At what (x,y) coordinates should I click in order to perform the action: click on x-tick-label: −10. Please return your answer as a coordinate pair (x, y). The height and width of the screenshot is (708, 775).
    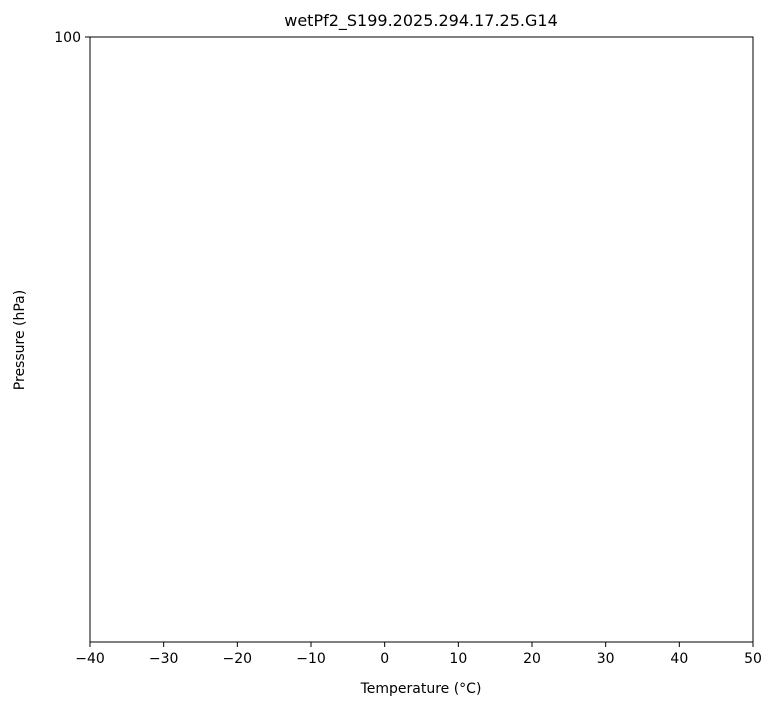
    Looking at the image, I should click on (311, 659).